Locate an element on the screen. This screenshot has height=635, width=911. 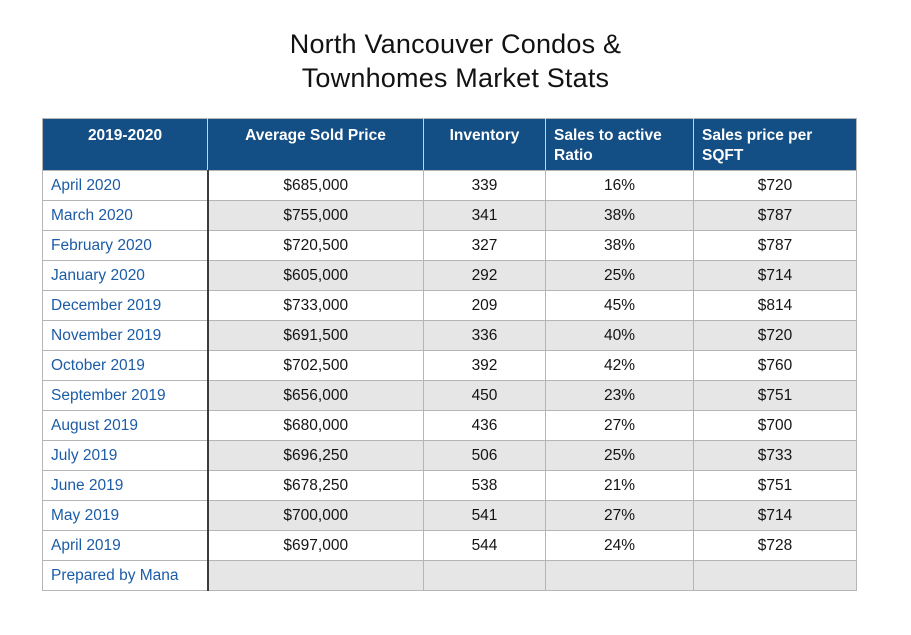
cell-period: October 2019 is located at coordinates (125, 365).